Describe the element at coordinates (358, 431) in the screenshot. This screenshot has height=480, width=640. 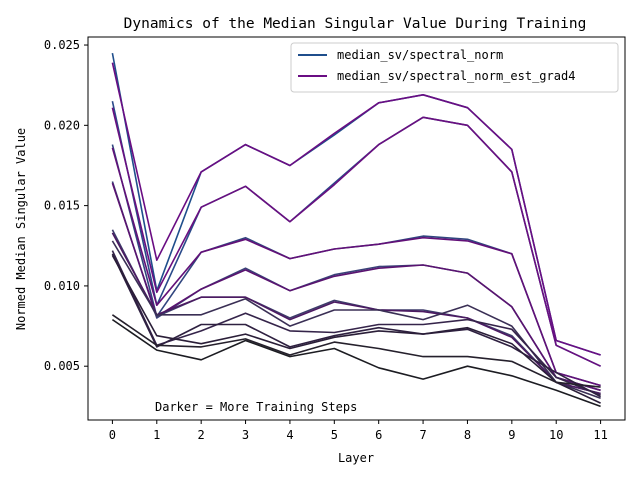
I see `x-axis-ticks: 0 1 2 3 4 5 6 7 8 9 10 11` at that location.